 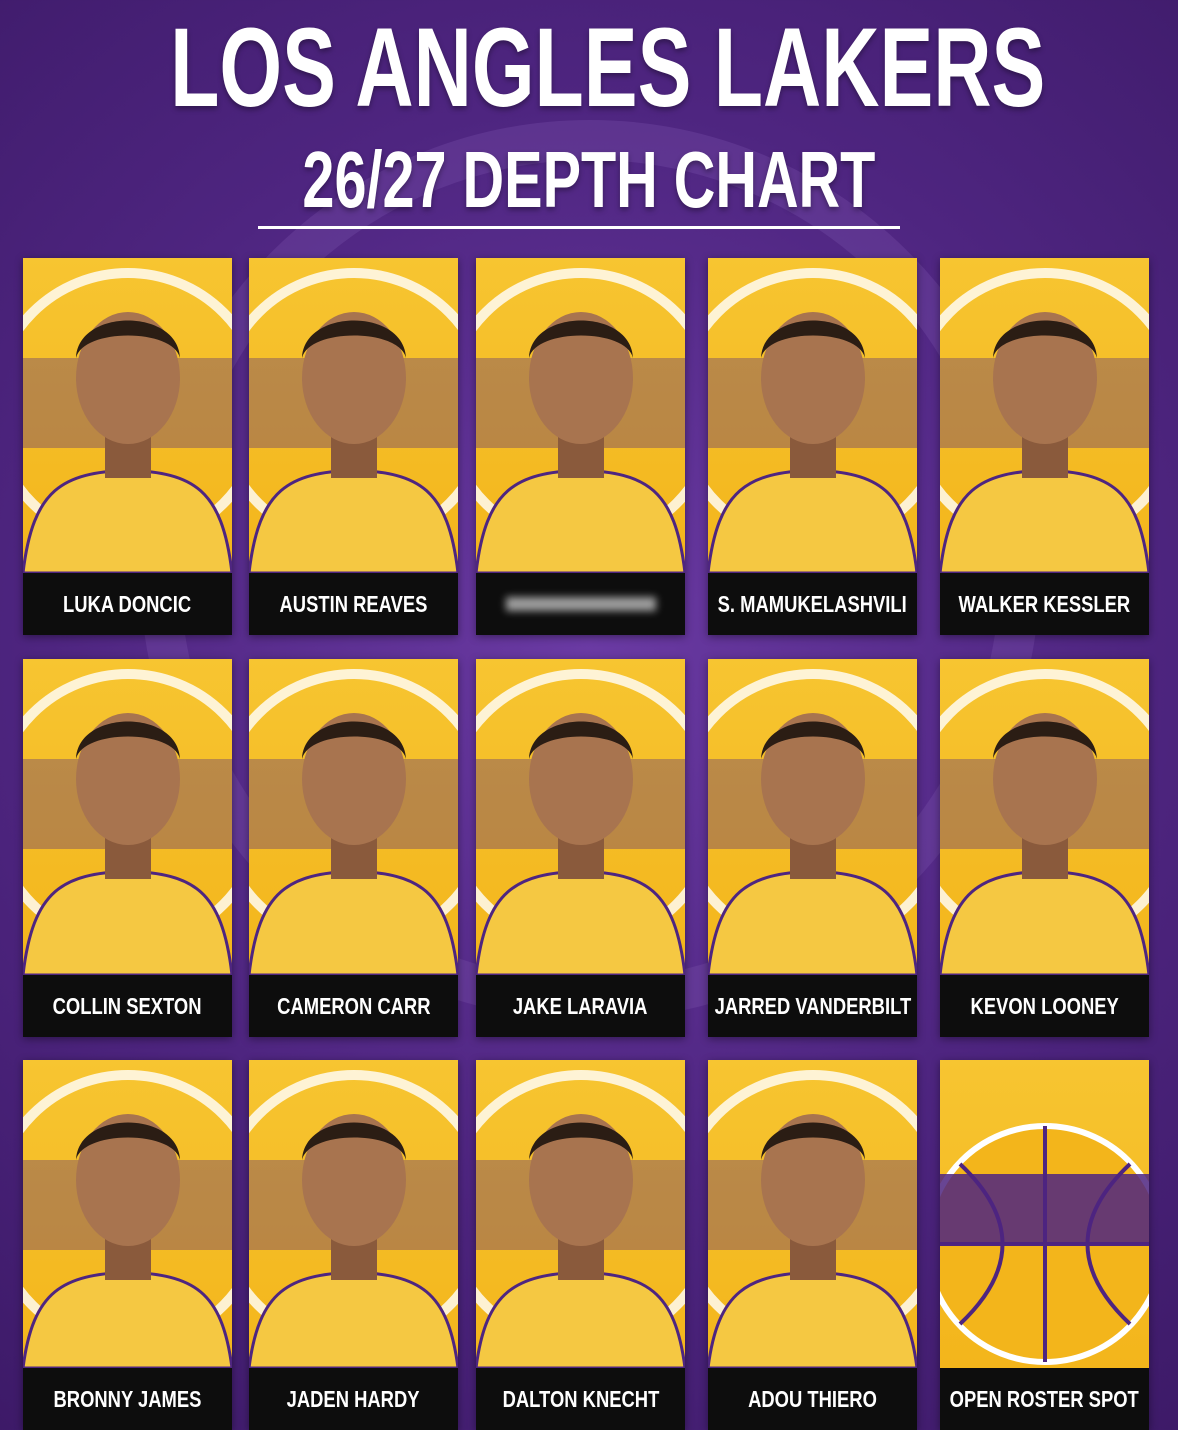 I want to click on player-card: JARRED VANDERBILT, so click(x=812, y=848).